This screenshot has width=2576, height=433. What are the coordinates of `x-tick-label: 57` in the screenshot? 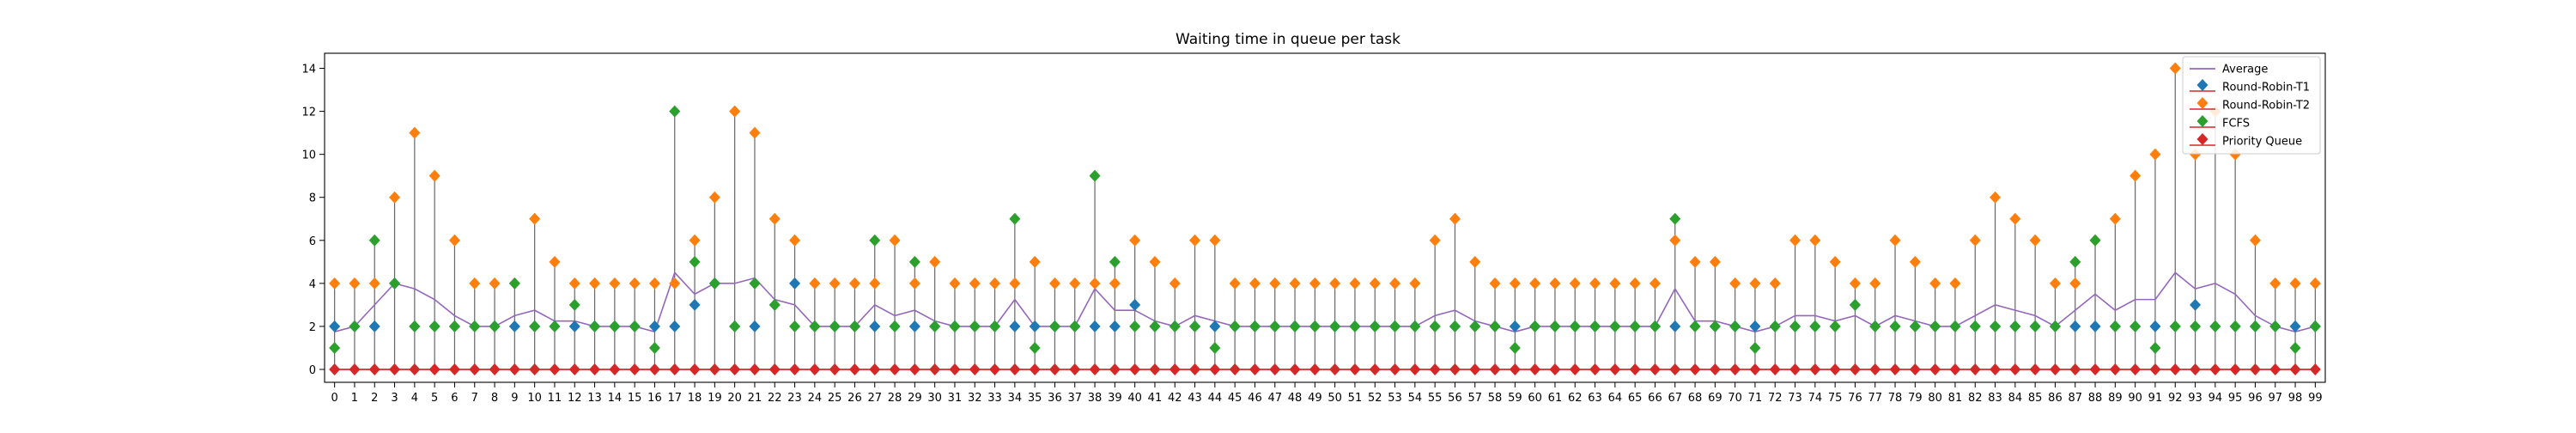 It's located at (1474, 398).